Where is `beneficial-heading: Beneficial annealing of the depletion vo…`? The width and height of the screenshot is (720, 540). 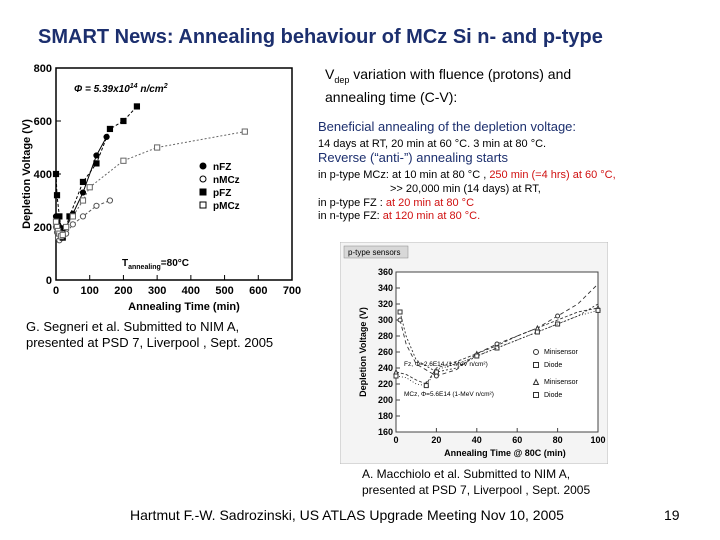 beneficial-heading: Beneficial annealing of the depletion vo… is located at coordinates (447, 126).